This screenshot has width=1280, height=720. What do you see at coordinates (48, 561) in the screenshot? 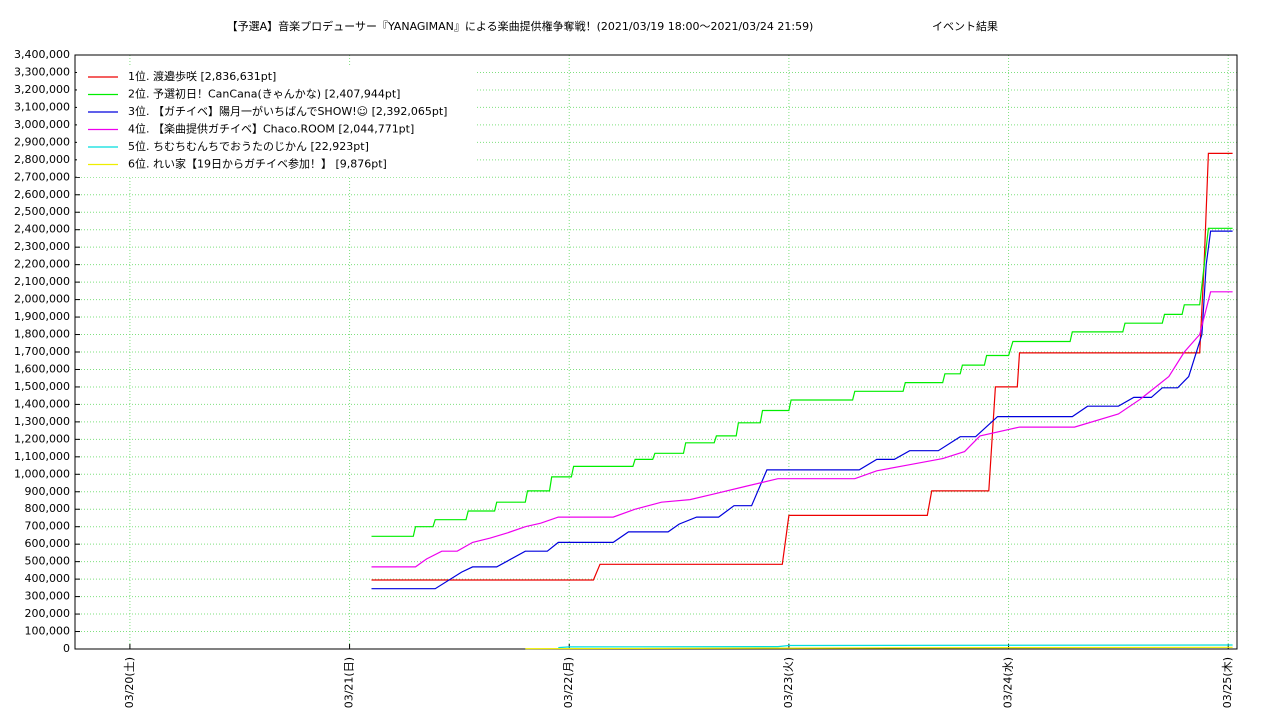
I see `y-tick-label: 500,000` at bounding box center [48, 561].